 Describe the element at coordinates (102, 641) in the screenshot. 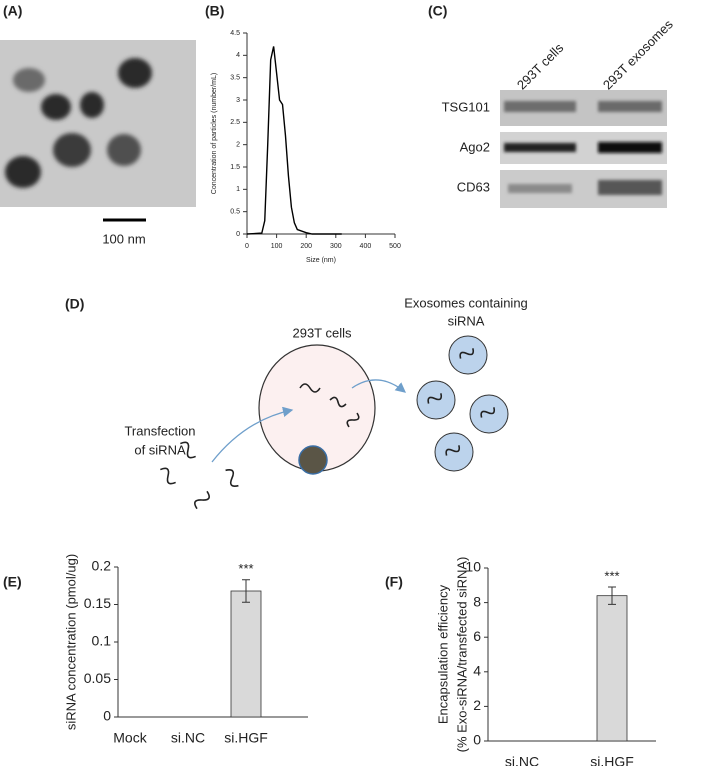

I see `y-tick-label: 0.1` at that location.